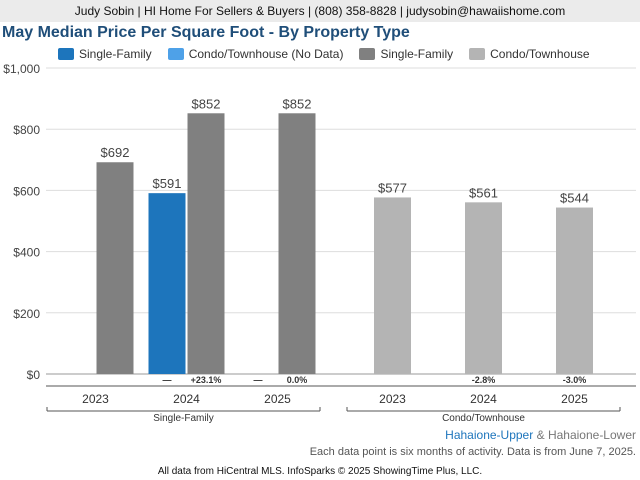 This screenshot has height=480, width=640. I want to click on legend-item-single-family-lower: Single-Family, so click(406, 54).